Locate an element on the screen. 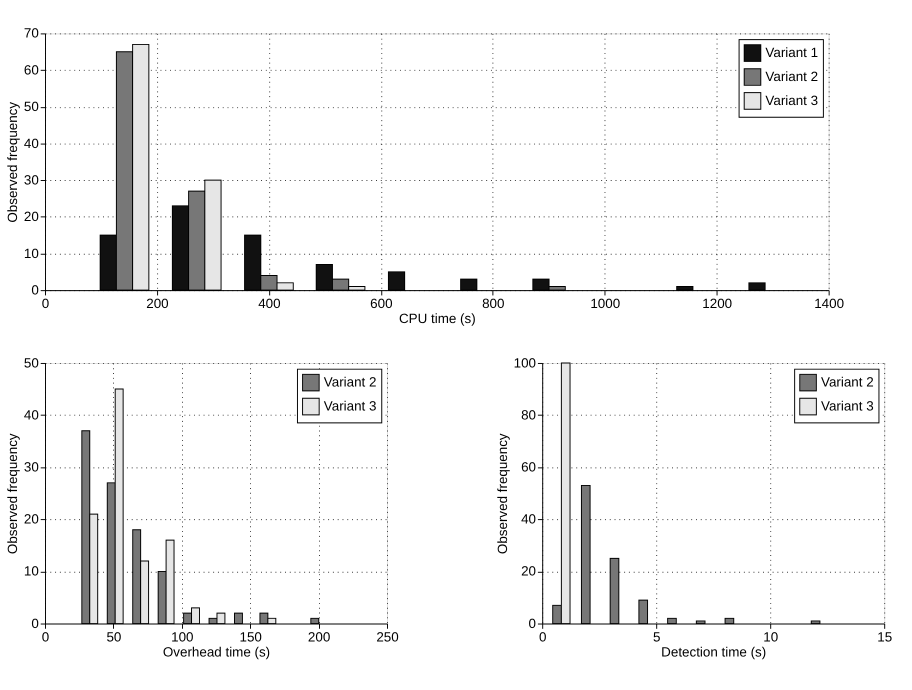  x-tick-label: 800 is located at coordinates (493, 303).